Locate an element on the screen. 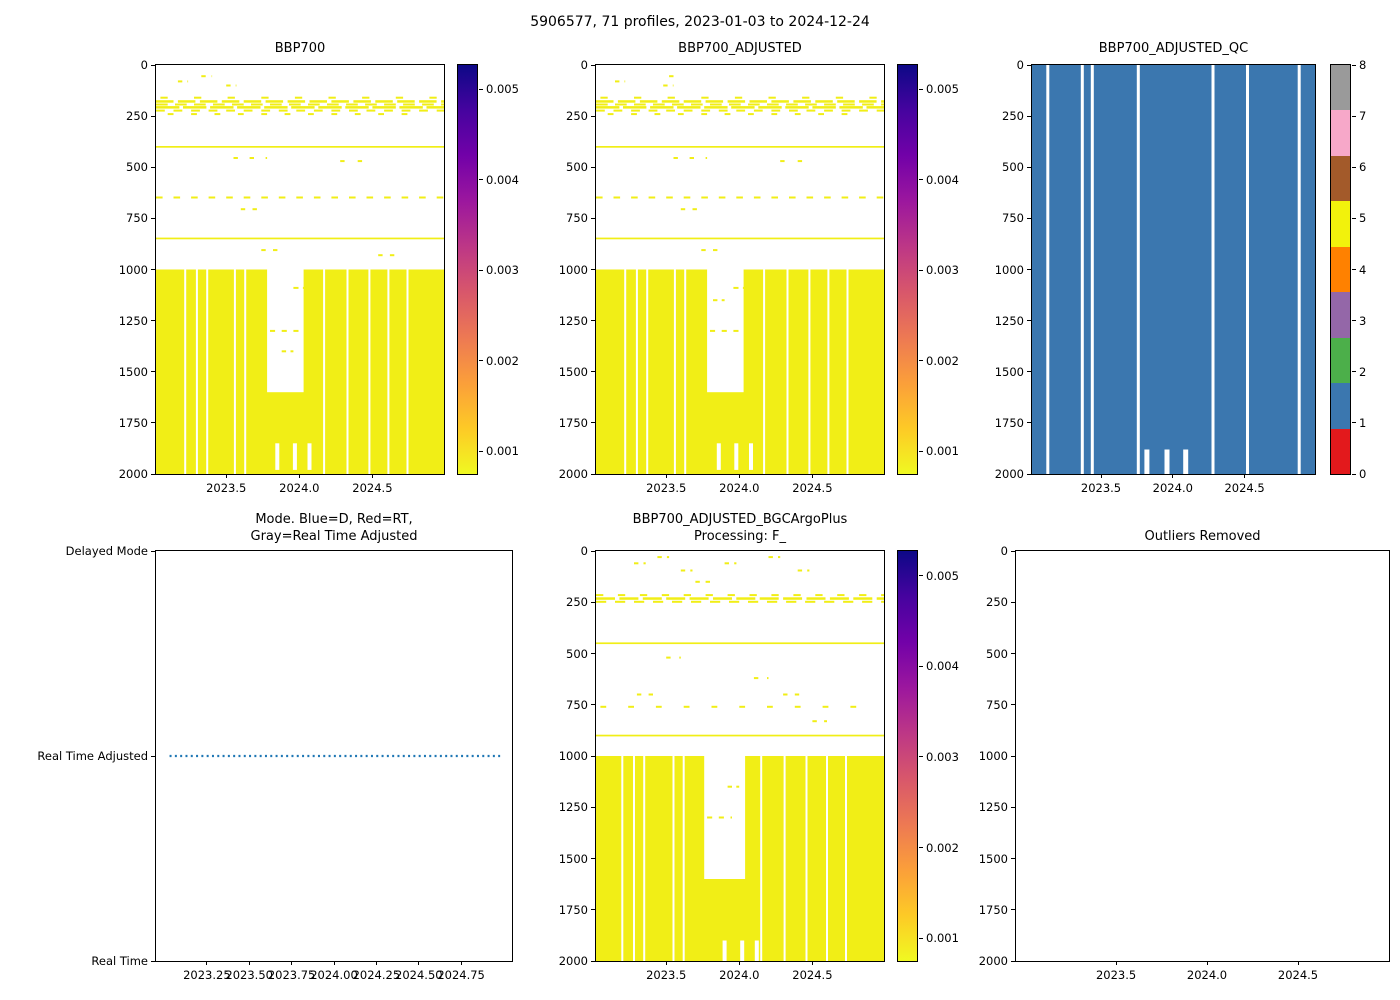  colorbar-bgcargoplus: 0.001 0.002 0.003 0.004 0.005 is located at coordinates (928, 756).